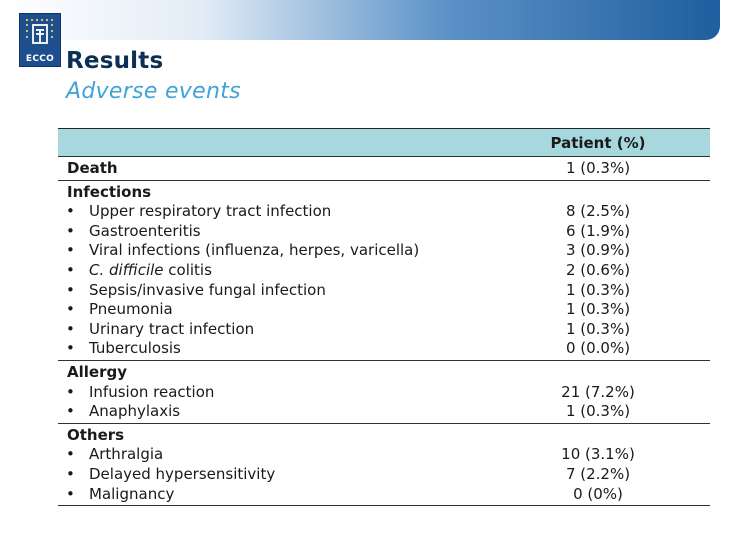 This screenshot has height=547, width=731. I want to click on section-heading: Infections, so click(109, 191).